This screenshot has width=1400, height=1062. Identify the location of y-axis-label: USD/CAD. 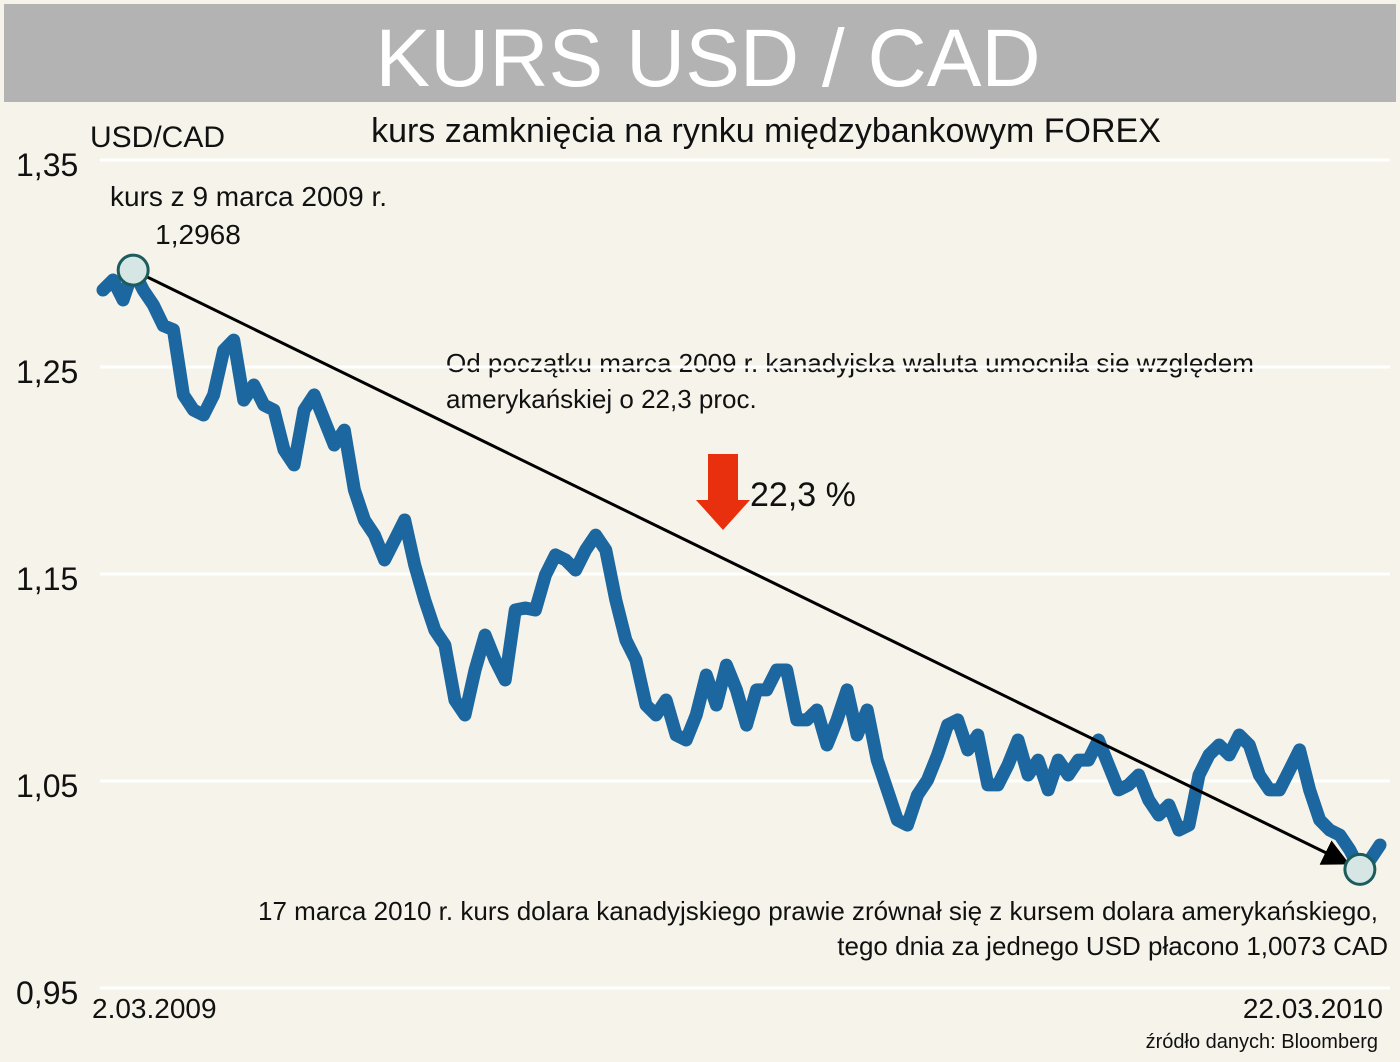
(157, 137).